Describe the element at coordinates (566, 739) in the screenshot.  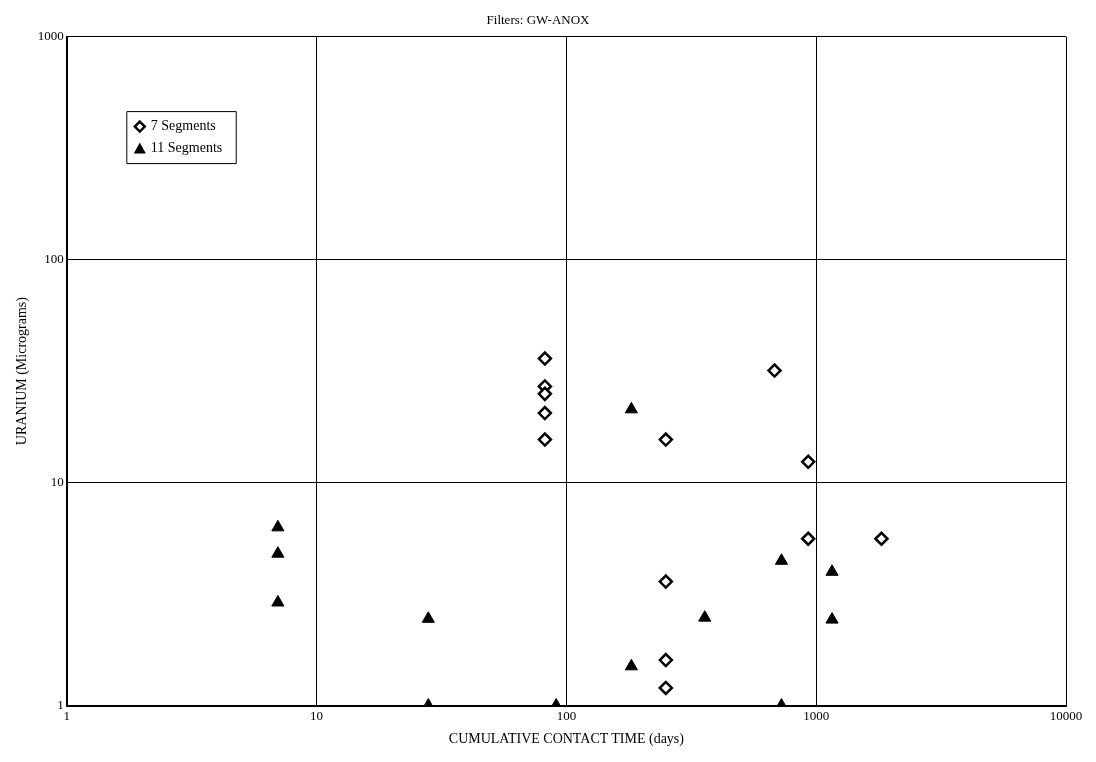
I see `x-axis-title: CUMULATIVE CONTACT TIME (days)` at that location.